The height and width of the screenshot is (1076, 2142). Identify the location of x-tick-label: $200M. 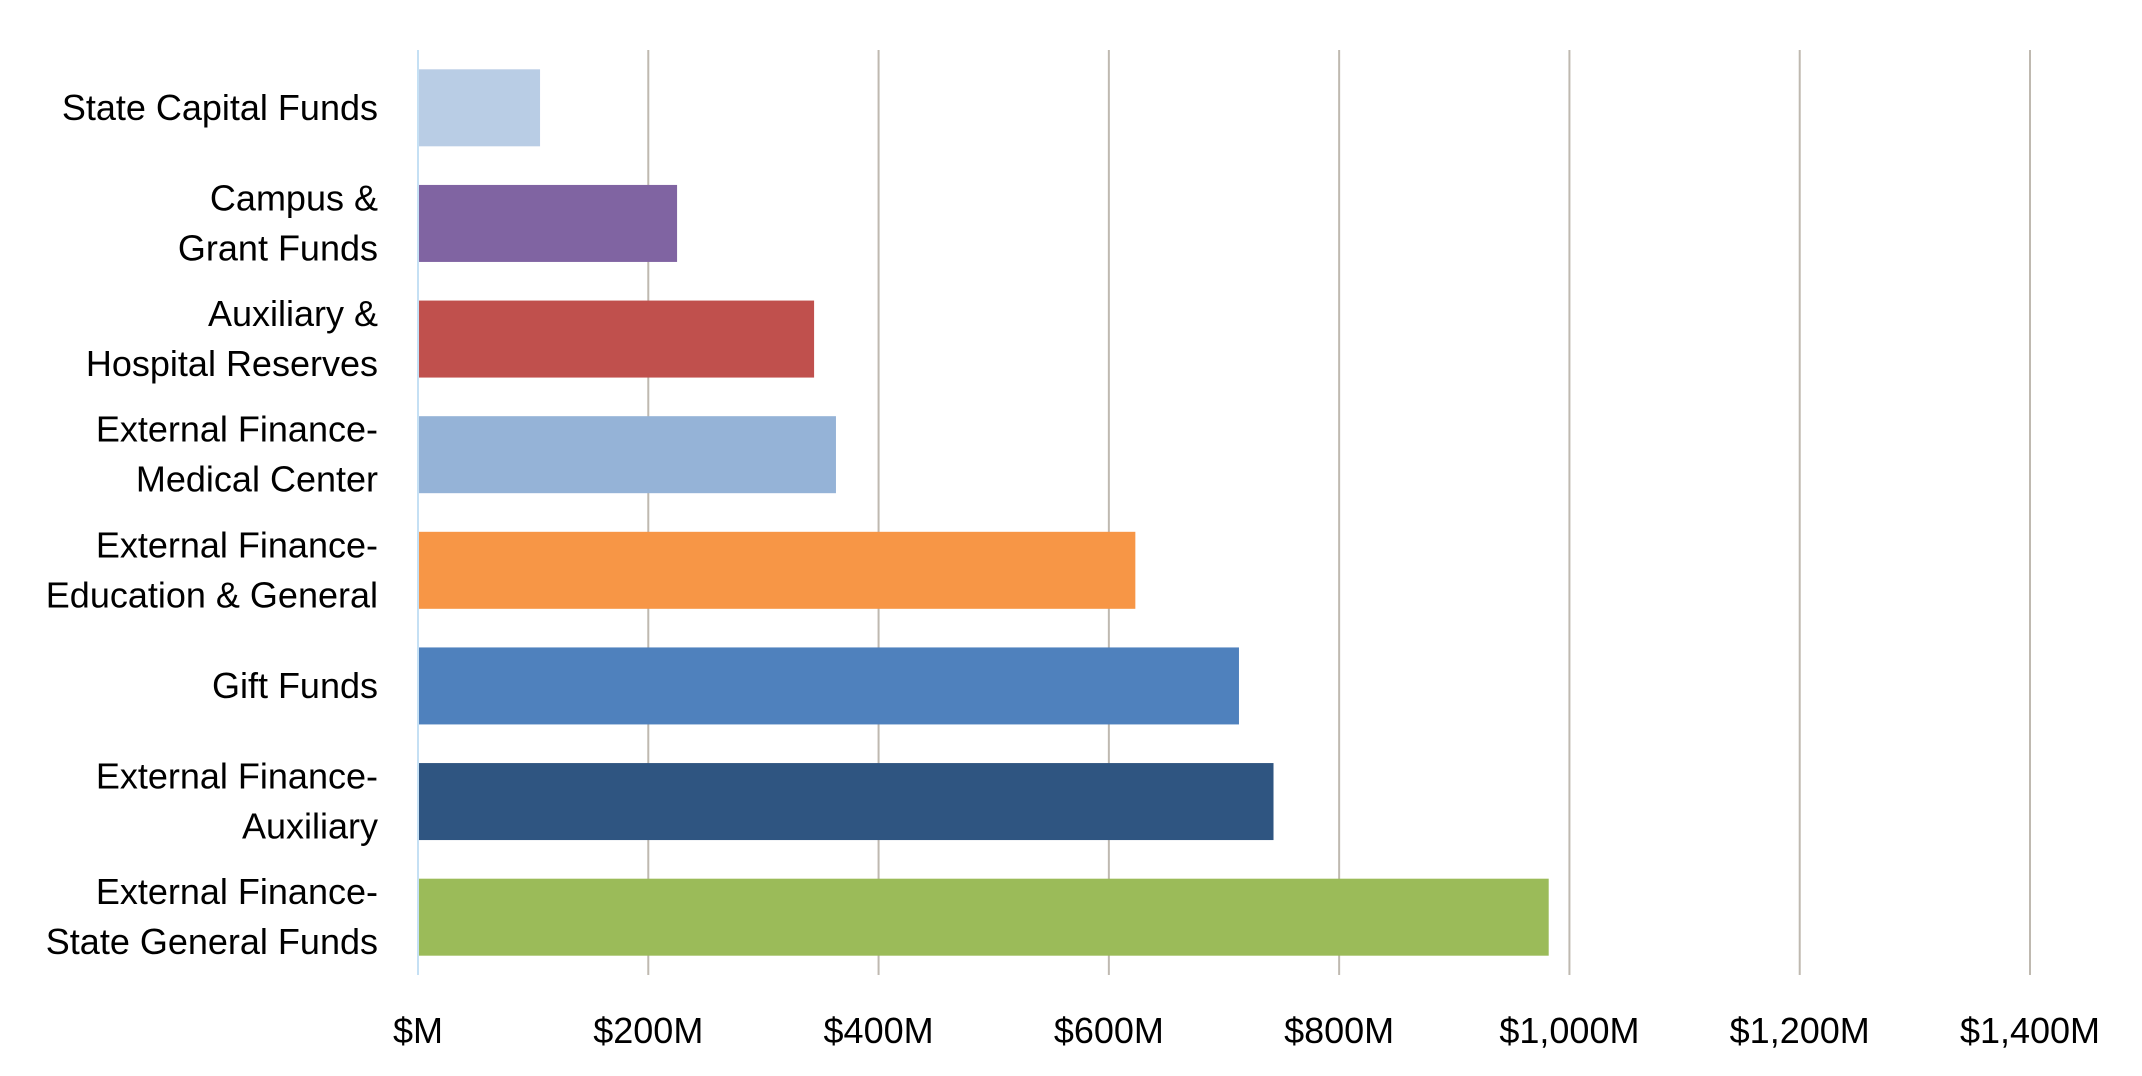
(648, 1030).